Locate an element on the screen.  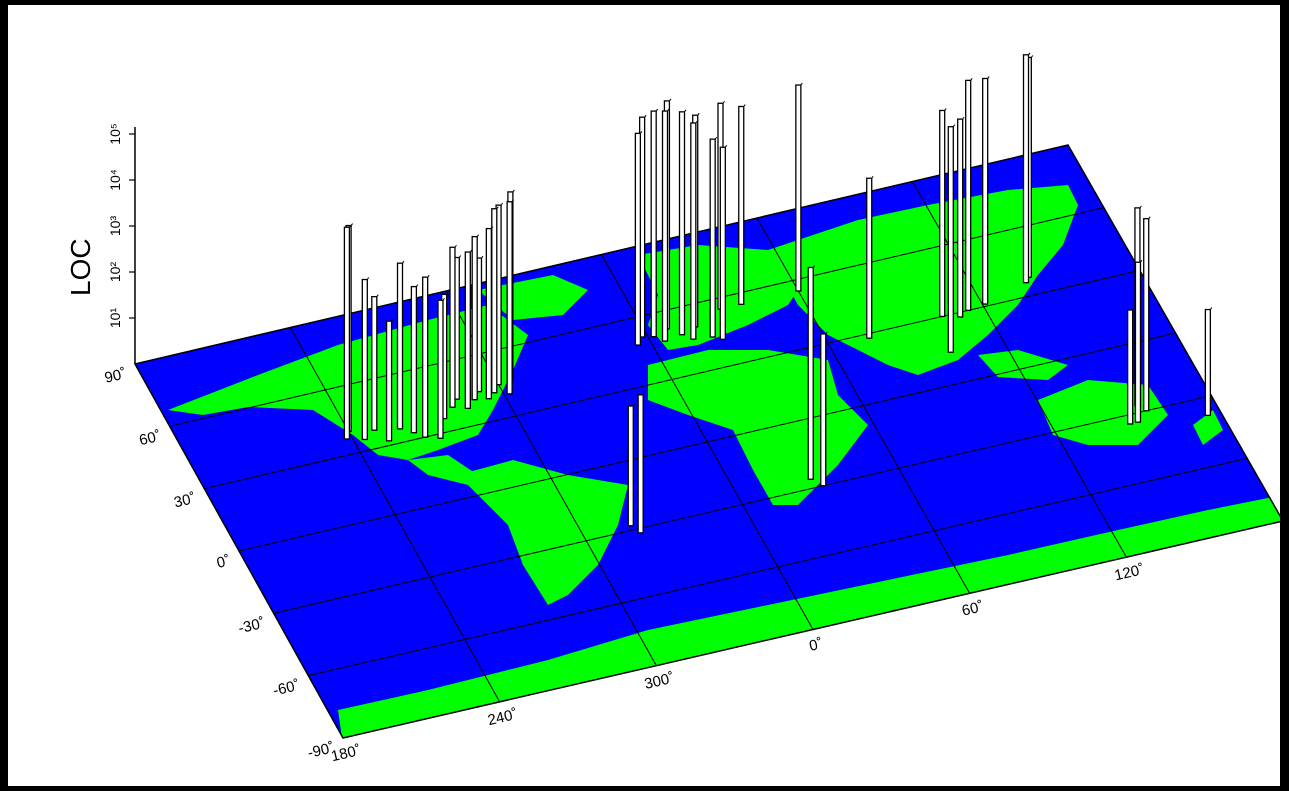
lon-tick-label: 240˚ is located at coordinates (502, 717).